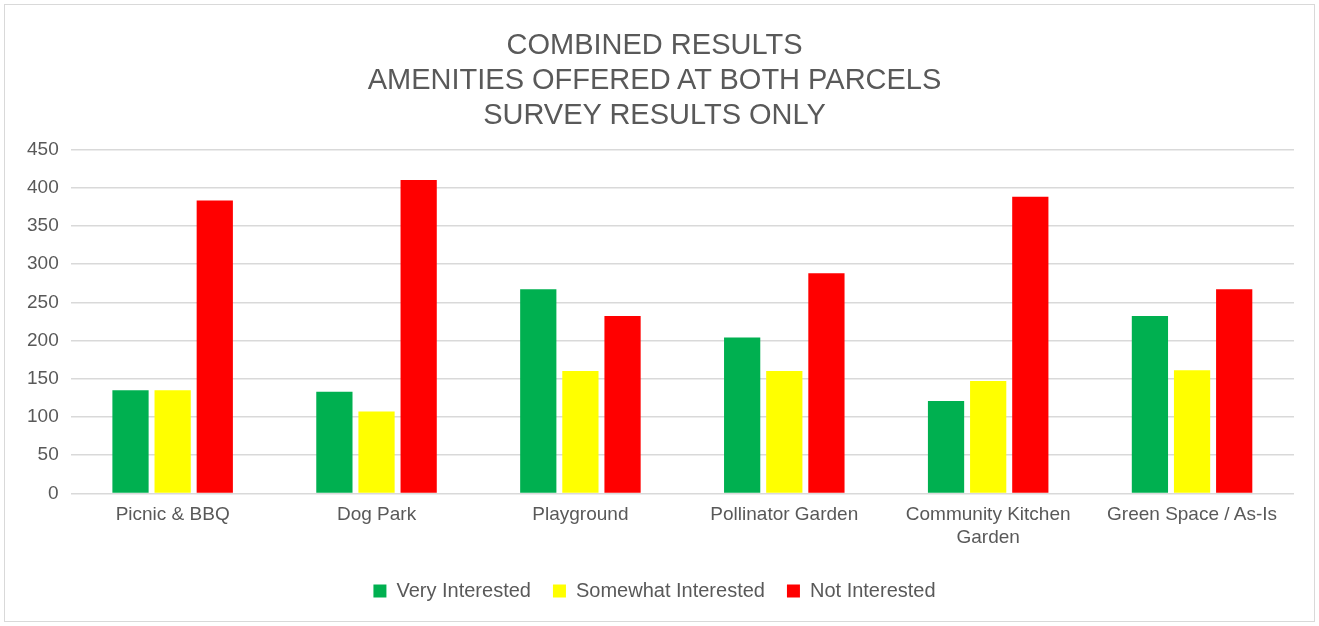  I want to click on y-tick-label: 150, so click(43, 377).